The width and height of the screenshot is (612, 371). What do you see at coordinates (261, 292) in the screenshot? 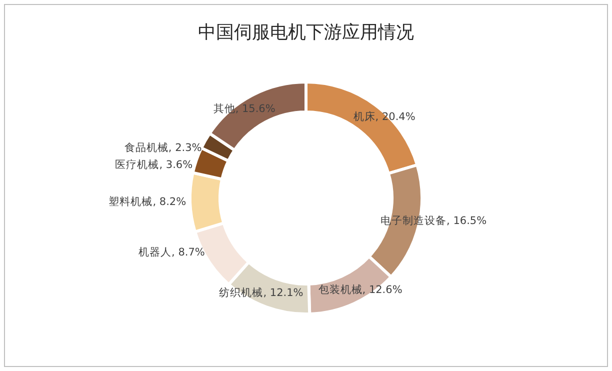
I see `slice-label: 纺织机械, 12.1%` at bounding box center [261, 292].